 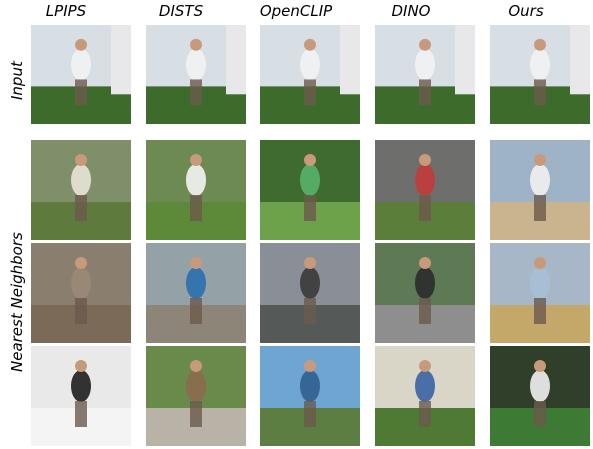 What do you see at coordinates (296, 11) in the screenshot?
I see `column-header-openclip: OpenCLIP` at bounding box center [296, 11].